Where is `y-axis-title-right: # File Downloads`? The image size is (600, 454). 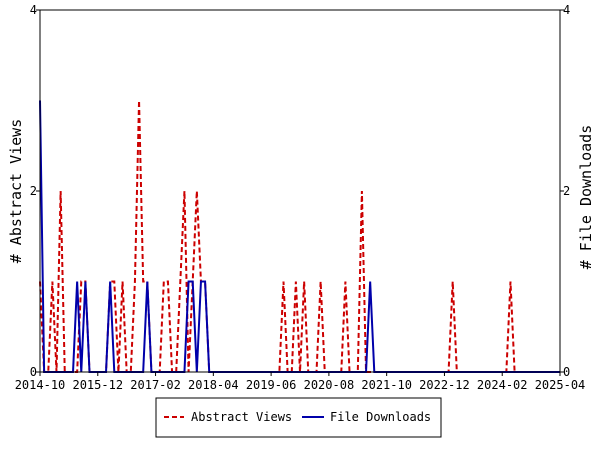 y-axis-title-right: # File Downloads is located at coordinates (586, 197).